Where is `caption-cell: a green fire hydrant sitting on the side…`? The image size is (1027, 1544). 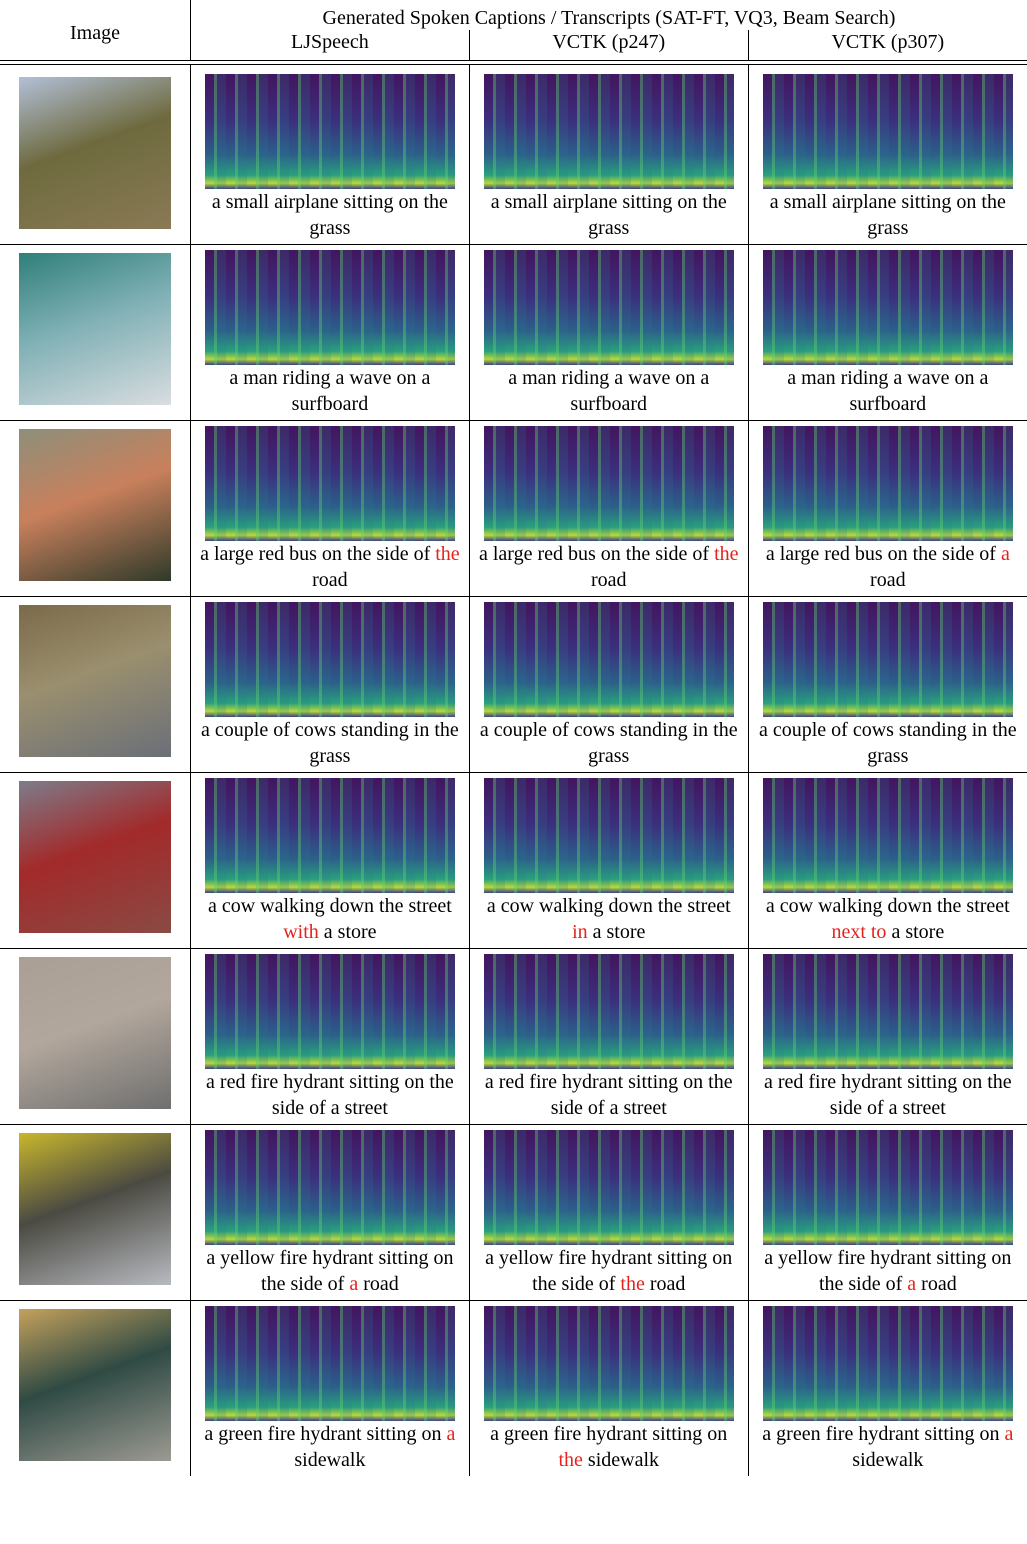 caption-cell: a green fire hydrant sitting on the side… is located at coordinates (609, 1388).